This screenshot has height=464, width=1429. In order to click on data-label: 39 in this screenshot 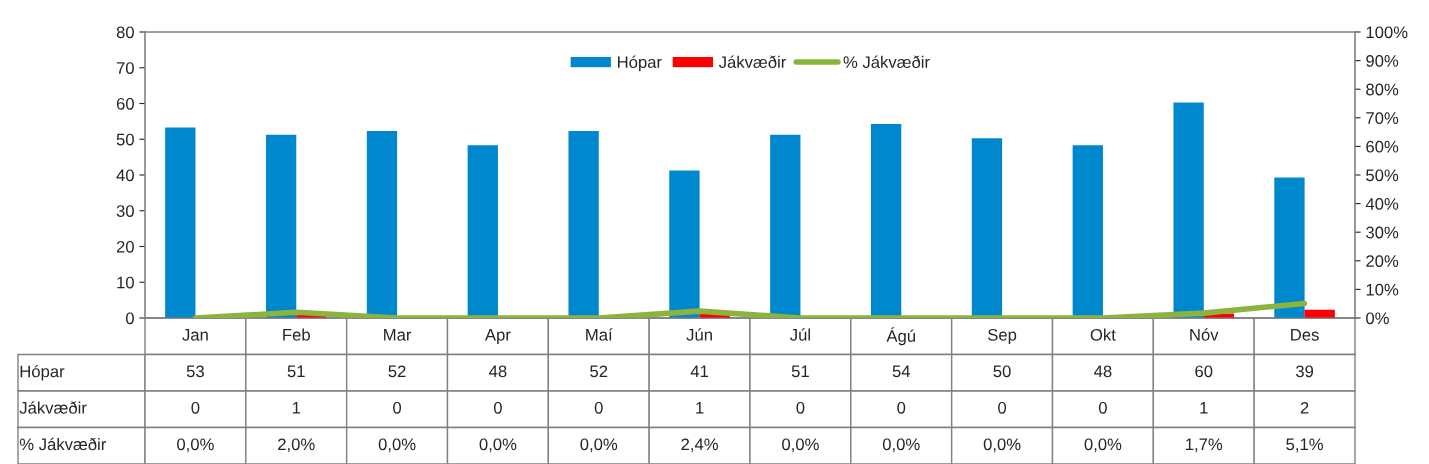, I will do `click(1304, 371)`.